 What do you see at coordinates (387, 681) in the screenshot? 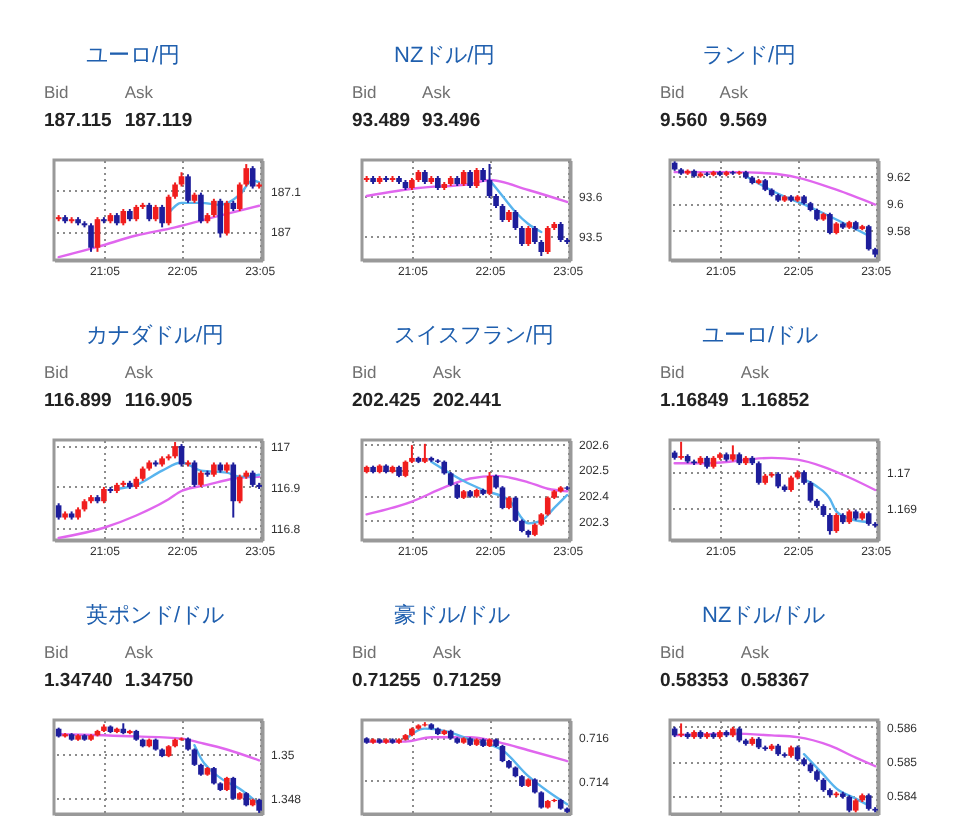
I see `text: 0.71255` at bounding box center [387, 681].